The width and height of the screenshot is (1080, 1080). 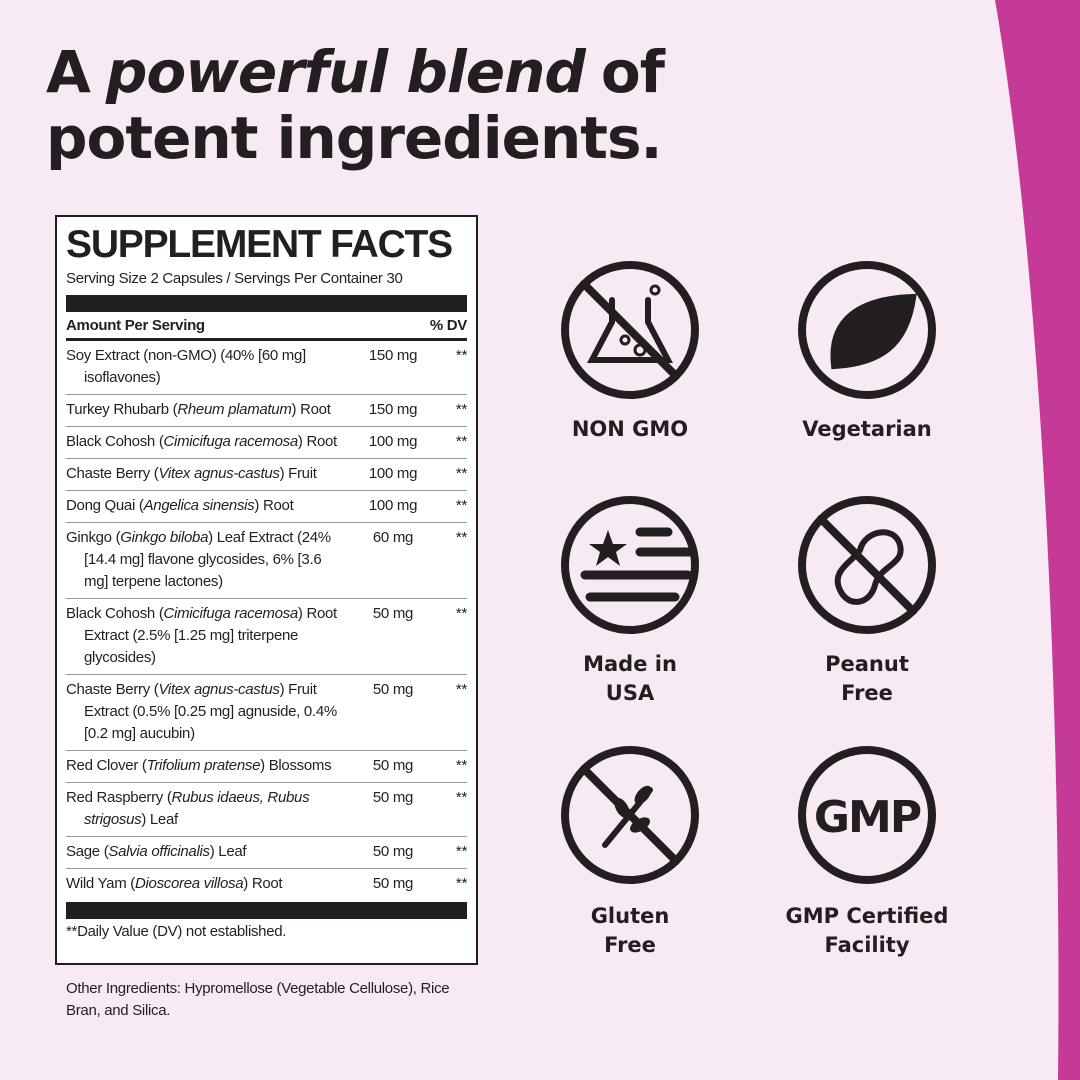 I want to click on footnote: **Daily Value (DV) not established., so click(x=176, y=931).